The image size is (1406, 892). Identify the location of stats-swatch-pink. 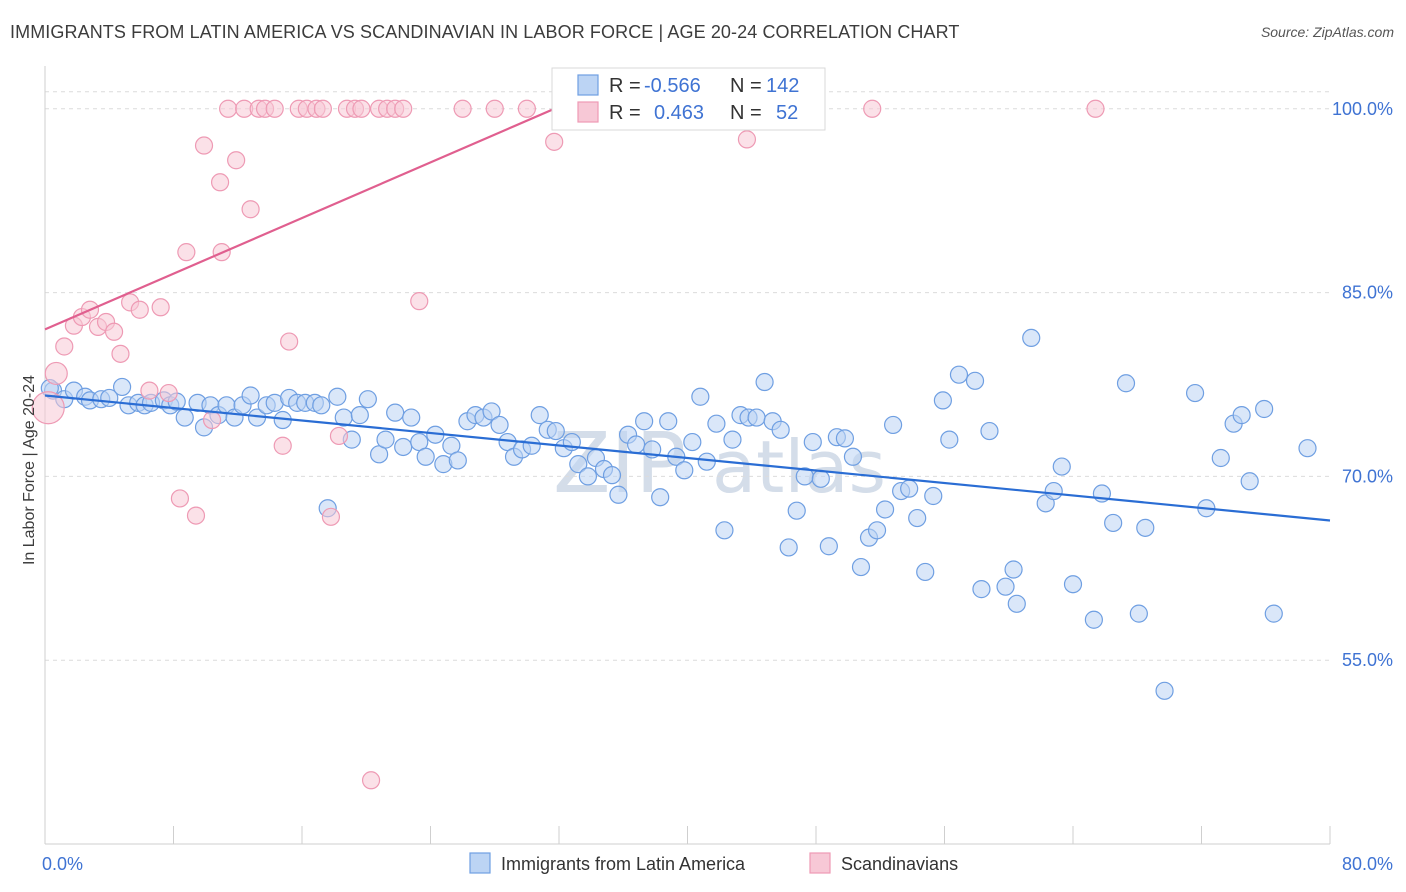
(588, 112).